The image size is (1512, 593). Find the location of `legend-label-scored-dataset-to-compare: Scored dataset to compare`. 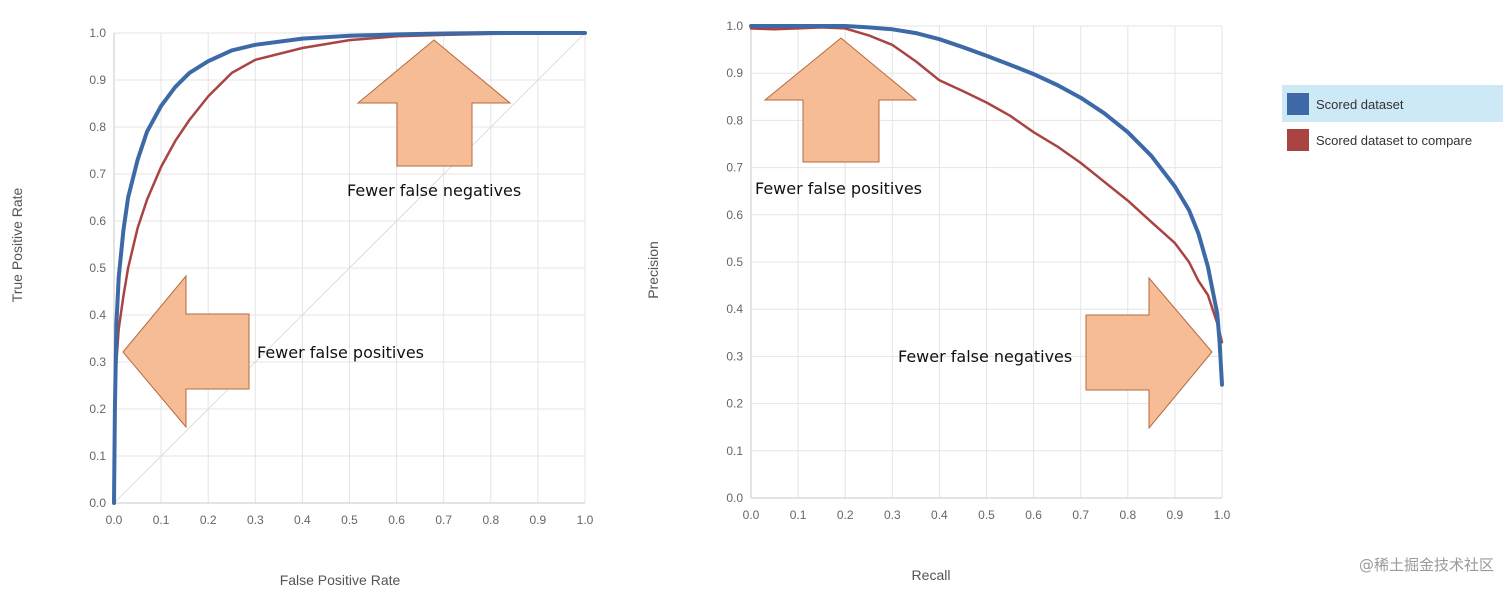

legend-label-scored-dataset-to-compare: Scored dataset to compare is located at coordinates (1394, 140).